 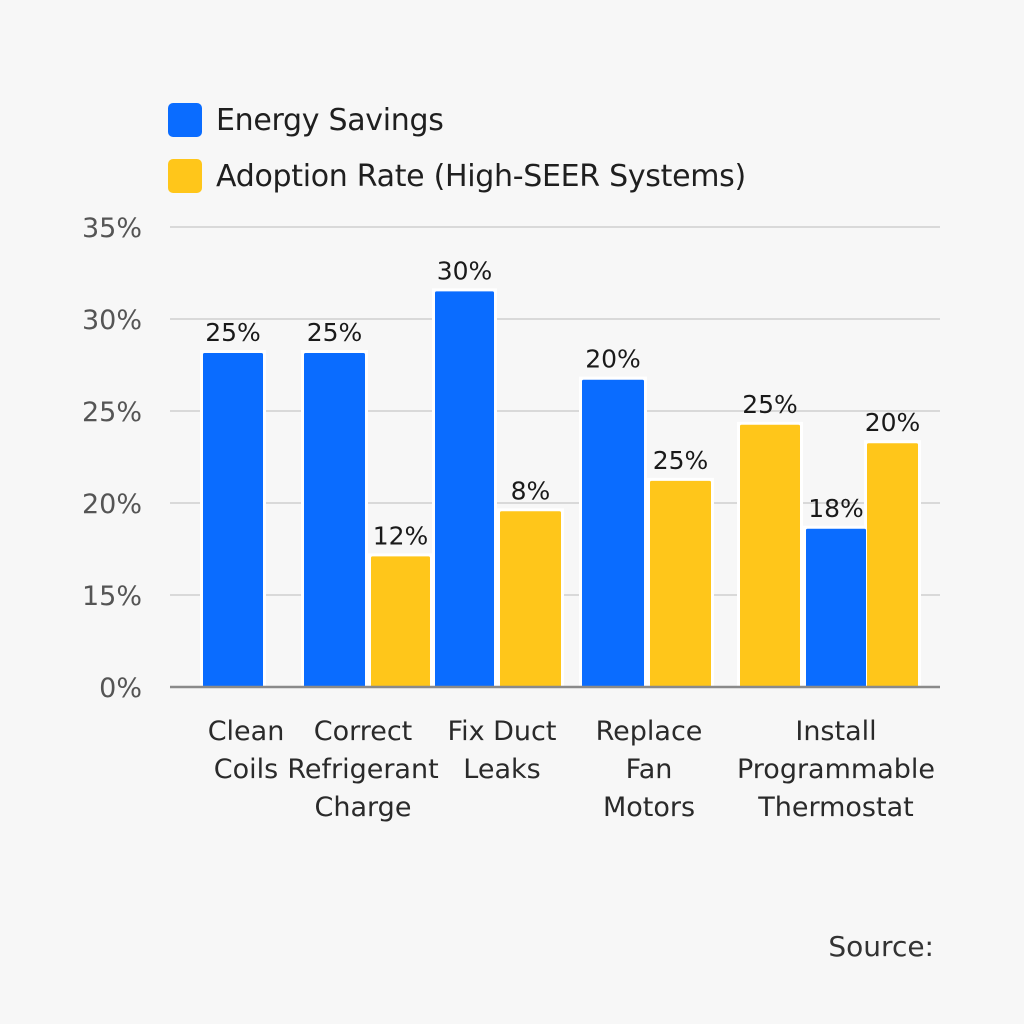 What do you see at coordinates (363, 807) in the screenshot?
I see `x-category-label: Charge` at bounding box center [363, 807].